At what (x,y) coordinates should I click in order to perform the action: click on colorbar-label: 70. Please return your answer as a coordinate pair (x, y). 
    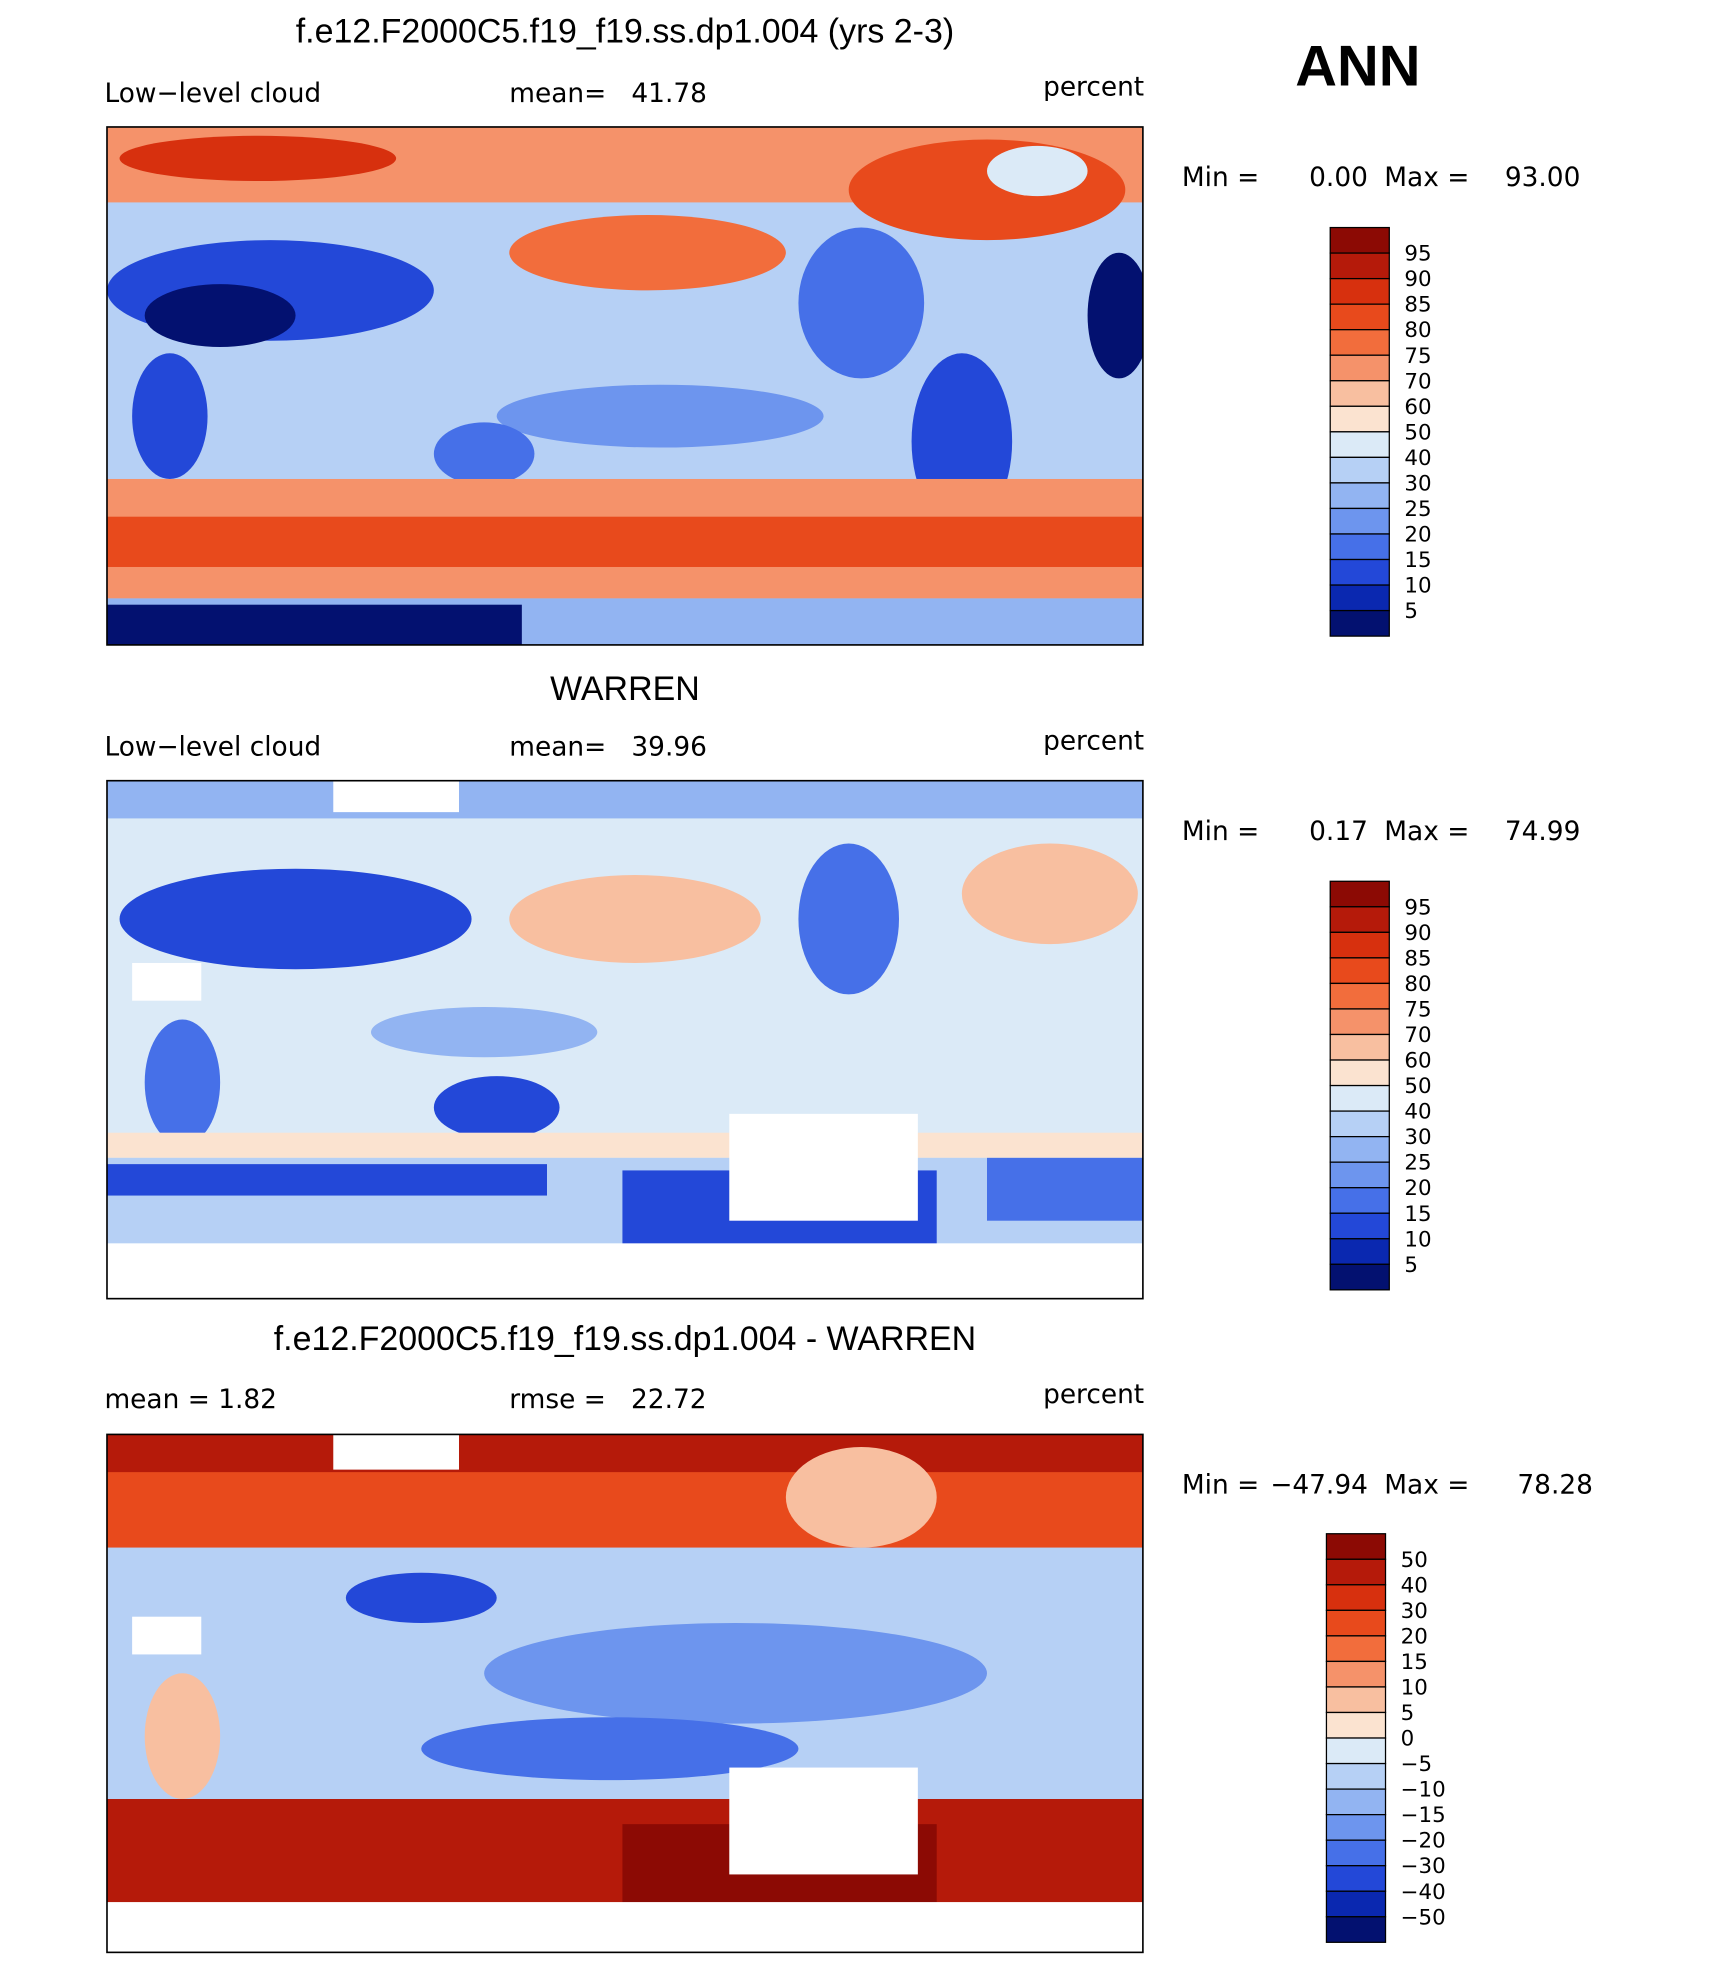
    Looking at the image, I should click on (1417, 1035).